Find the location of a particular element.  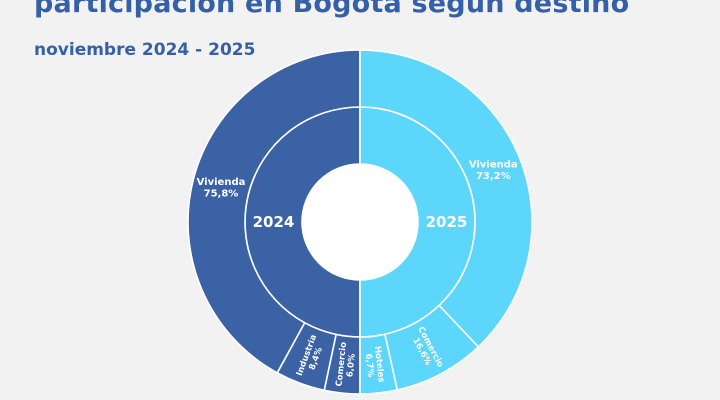

center-hole is located at coordinates (360, 222).